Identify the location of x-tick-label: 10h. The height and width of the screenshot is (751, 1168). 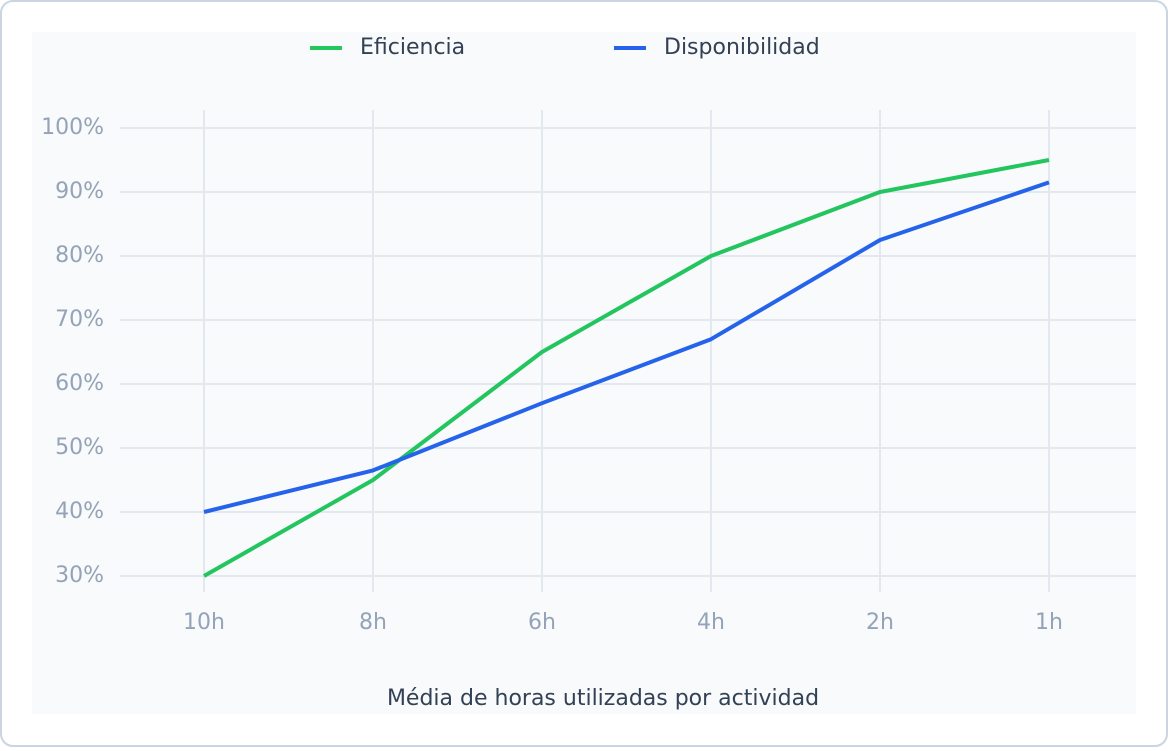
(204, 622).